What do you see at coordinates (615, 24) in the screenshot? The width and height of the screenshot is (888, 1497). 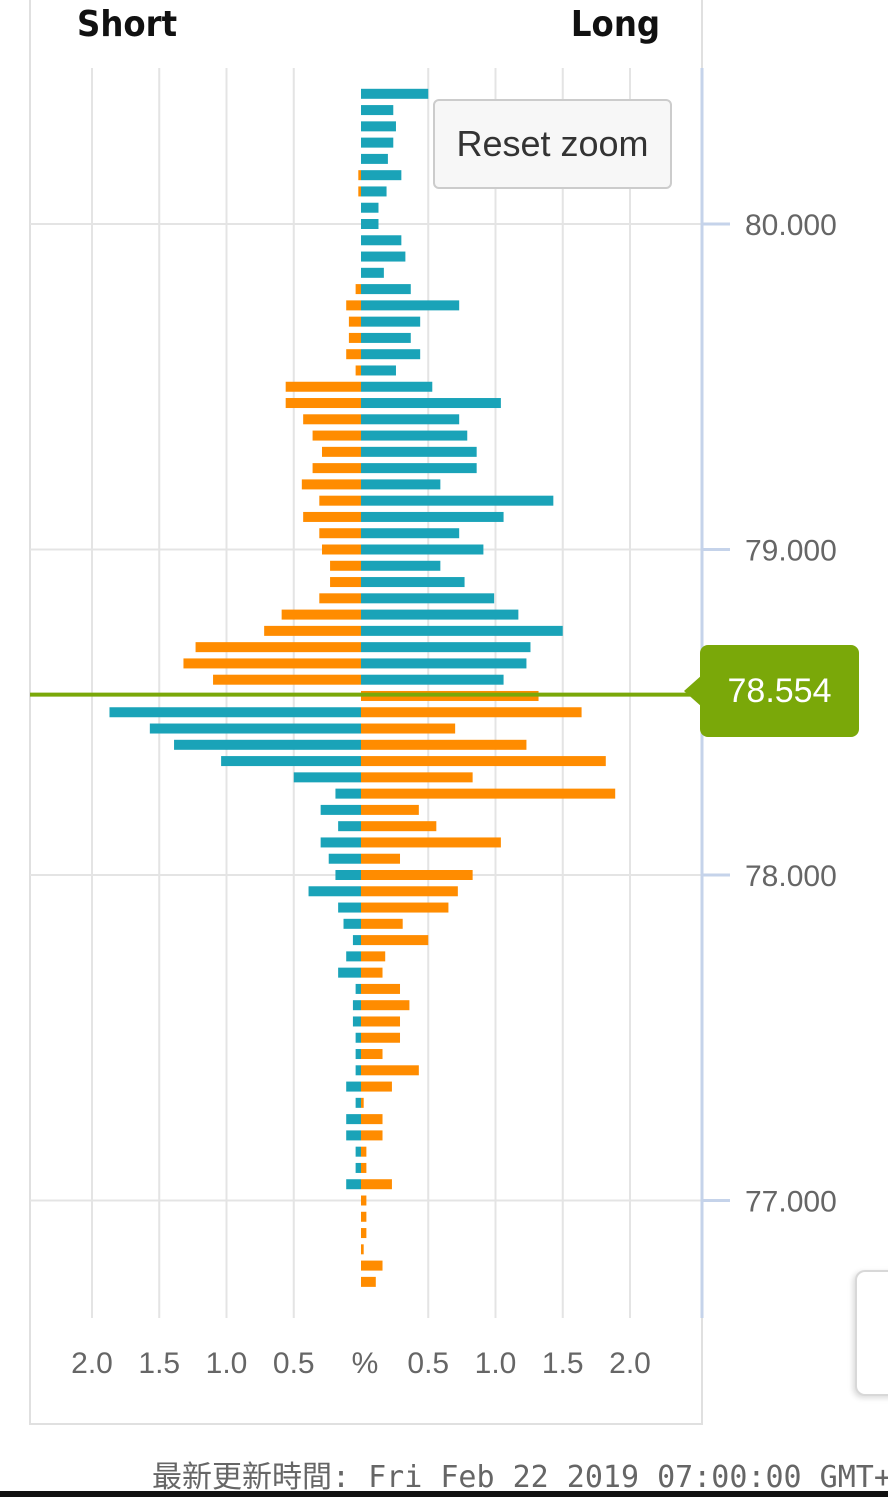 I see `long-header: Long` at bounding box center [615, 24].